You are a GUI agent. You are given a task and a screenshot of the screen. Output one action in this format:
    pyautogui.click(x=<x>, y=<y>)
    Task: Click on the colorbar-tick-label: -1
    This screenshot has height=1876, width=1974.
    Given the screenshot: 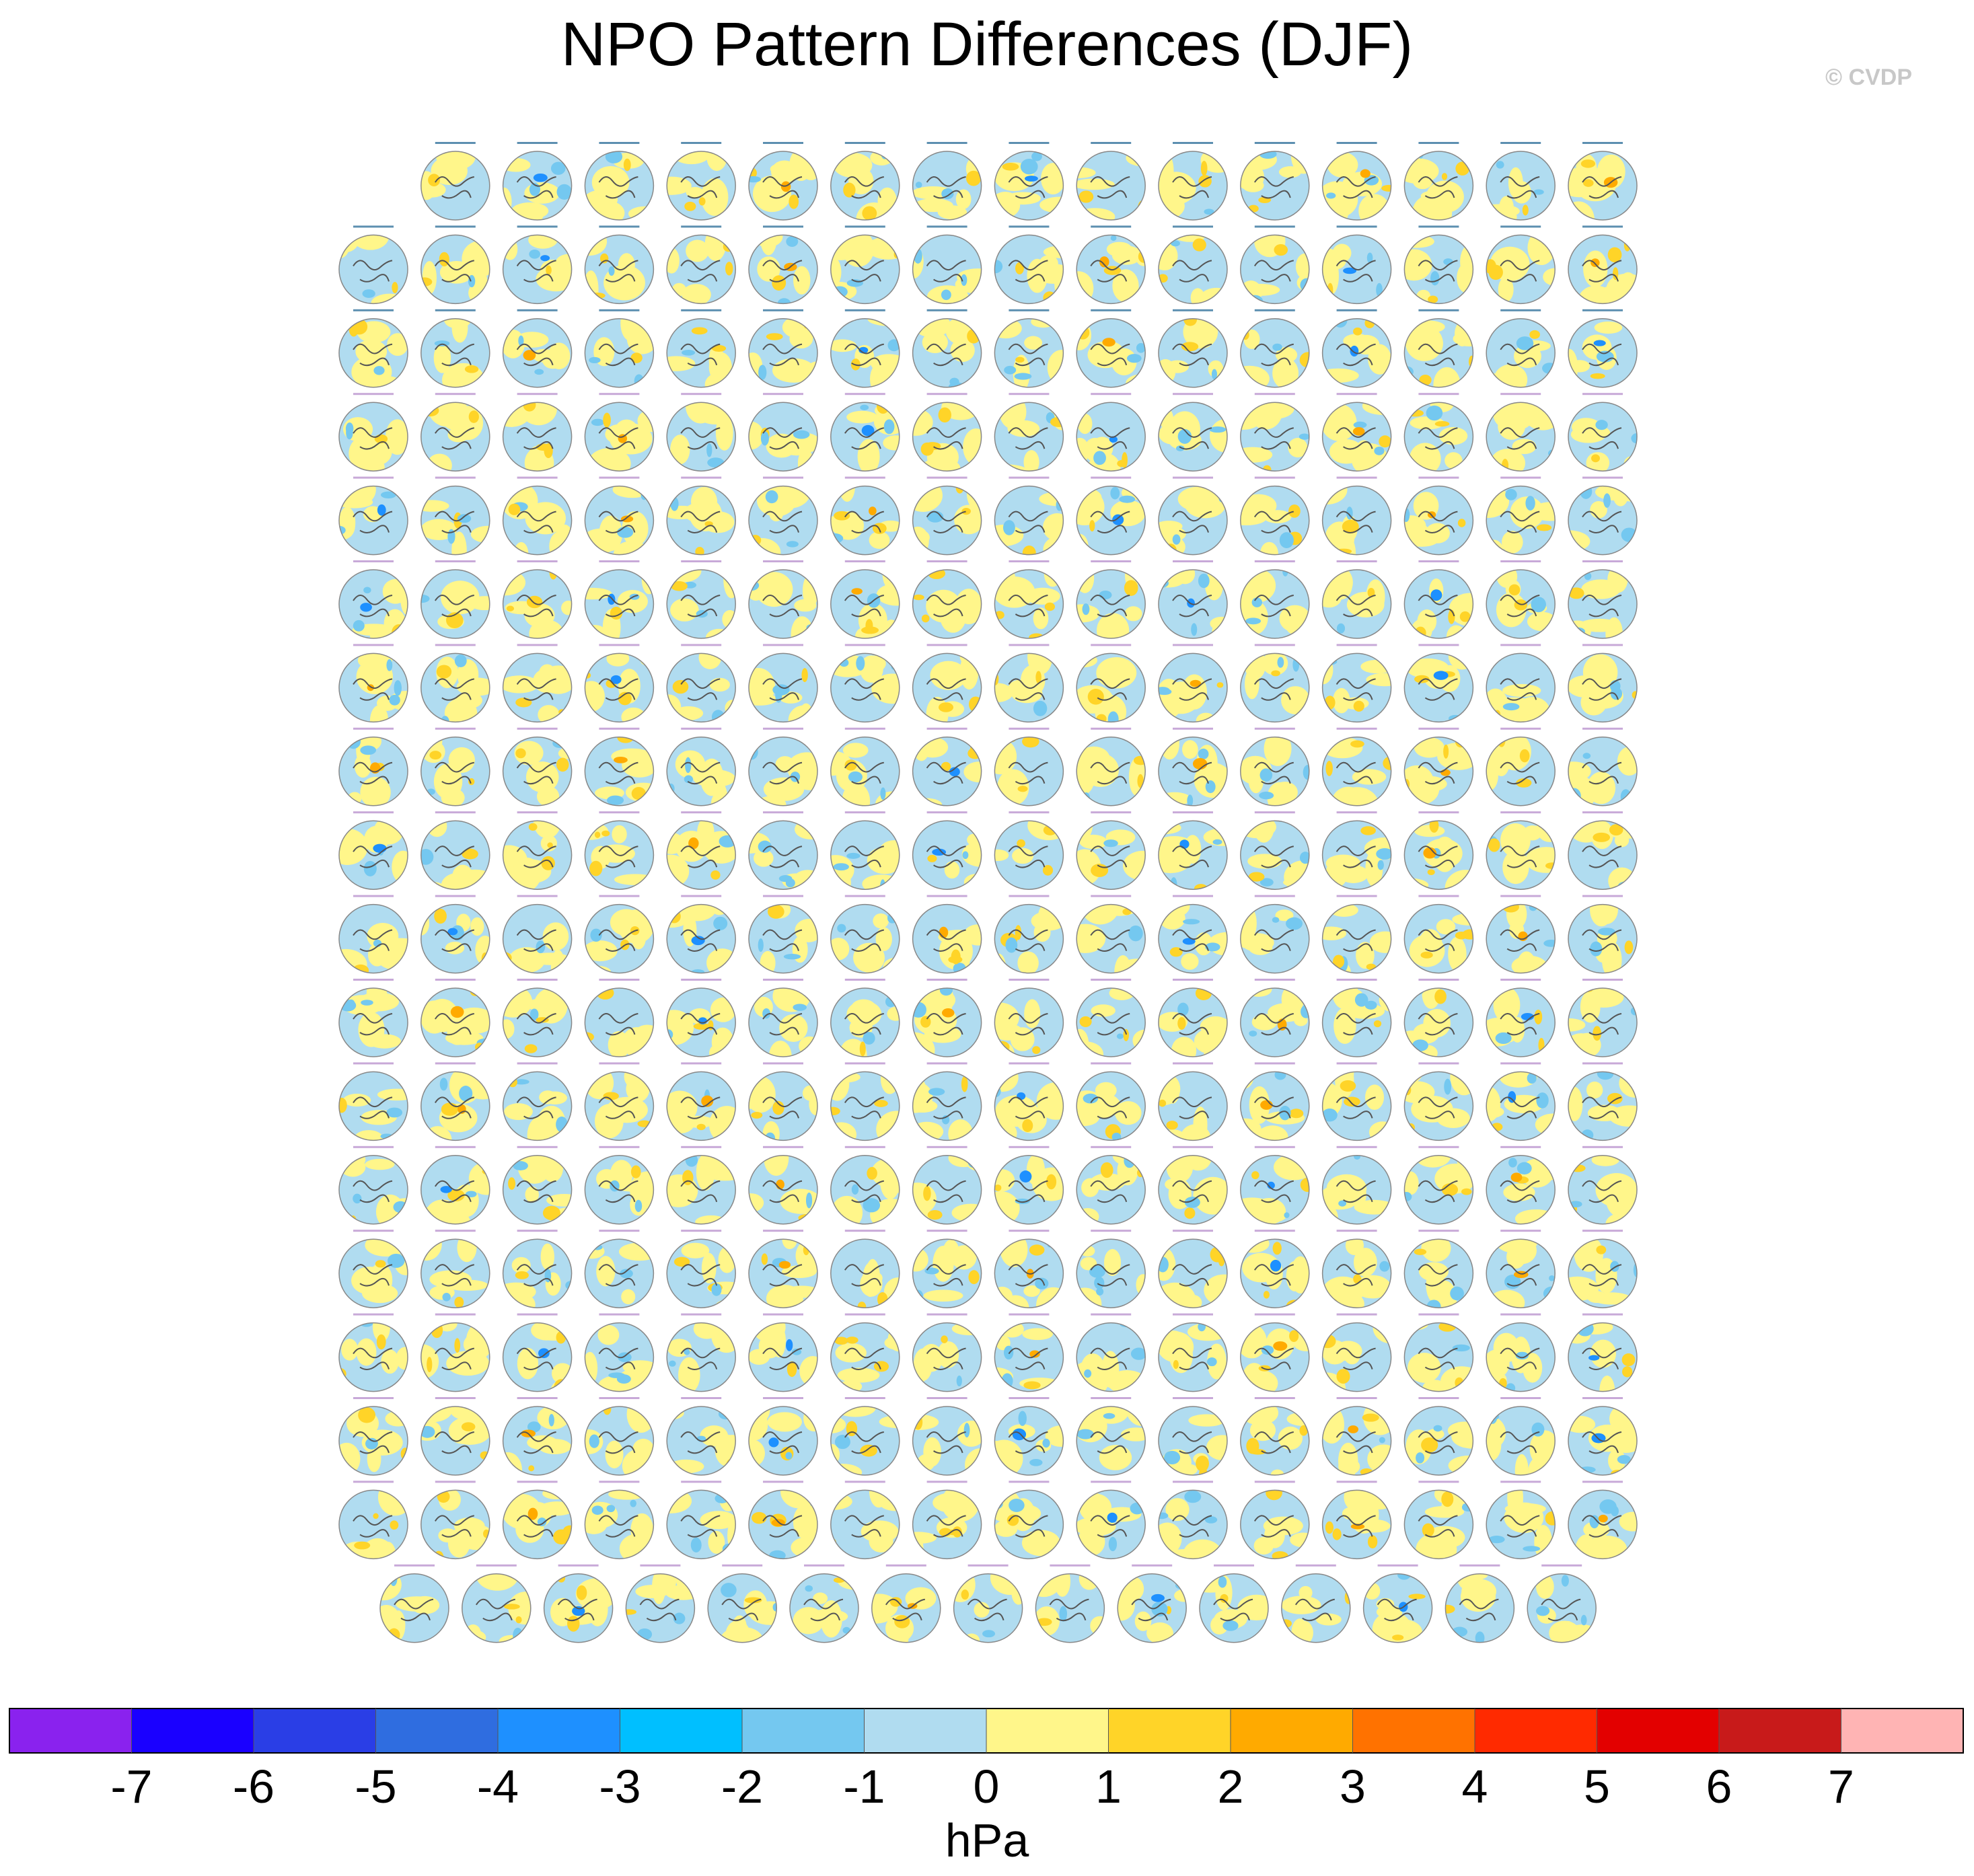 What is the action you would take?
    pyautogui.click(x=864, y=1787)
    